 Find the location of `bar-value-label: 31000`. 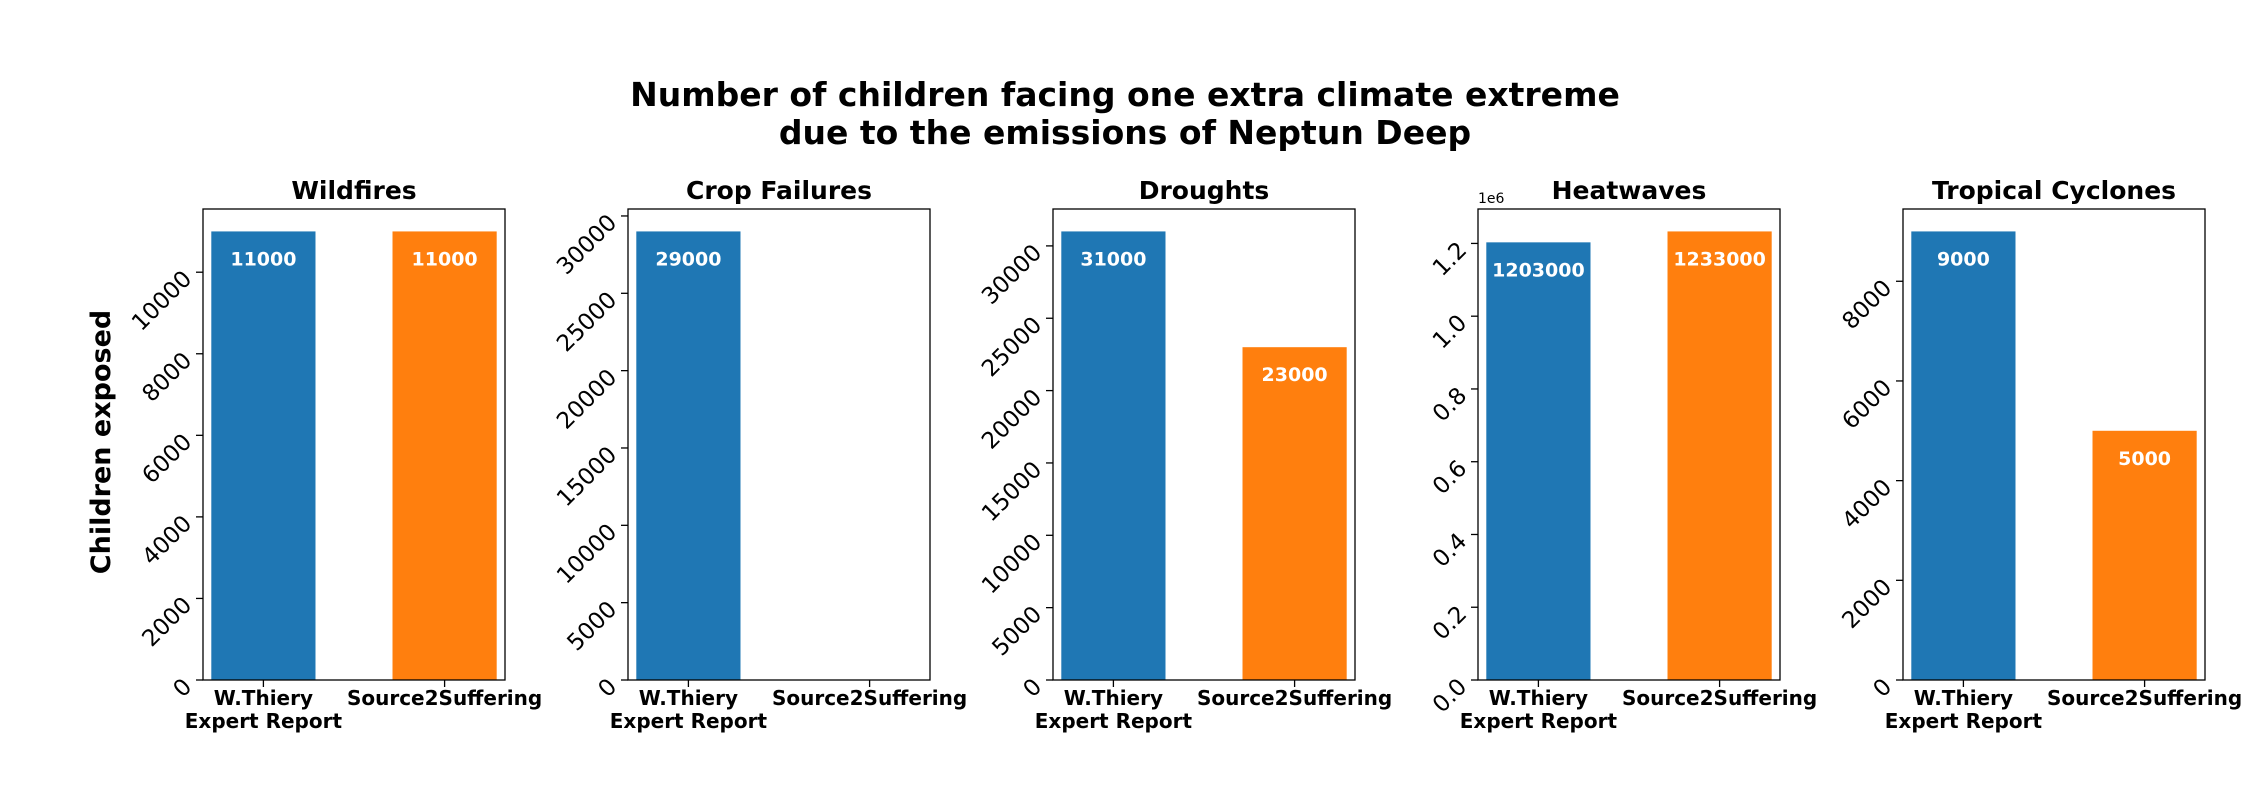

bar-value-label: 31000 is located at coordinates (1113, 259).